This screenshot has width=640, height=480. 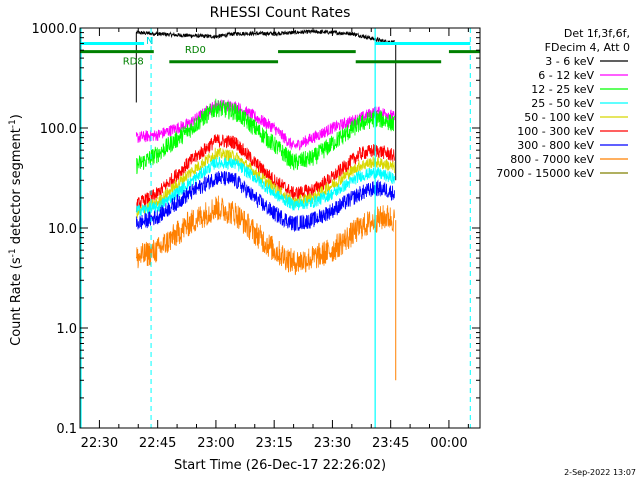 I want to click on x-axis-label: Start Time (26-Dec-17 22:26:02), so click(x=280, y=465).